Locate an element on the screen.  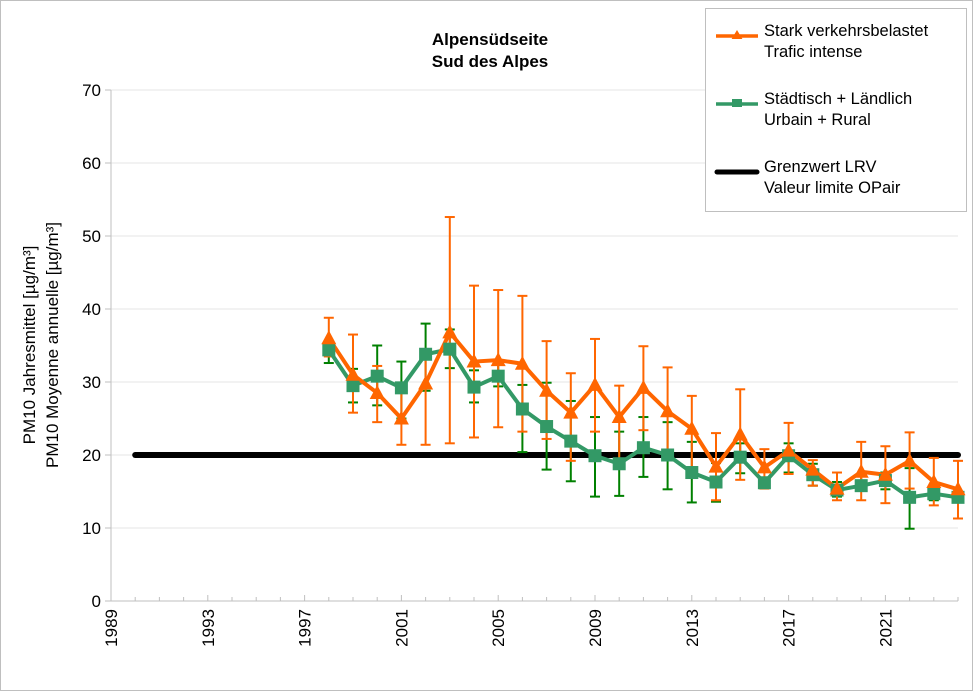
y-tick-label: 50 is located at coordinates (91, 236).